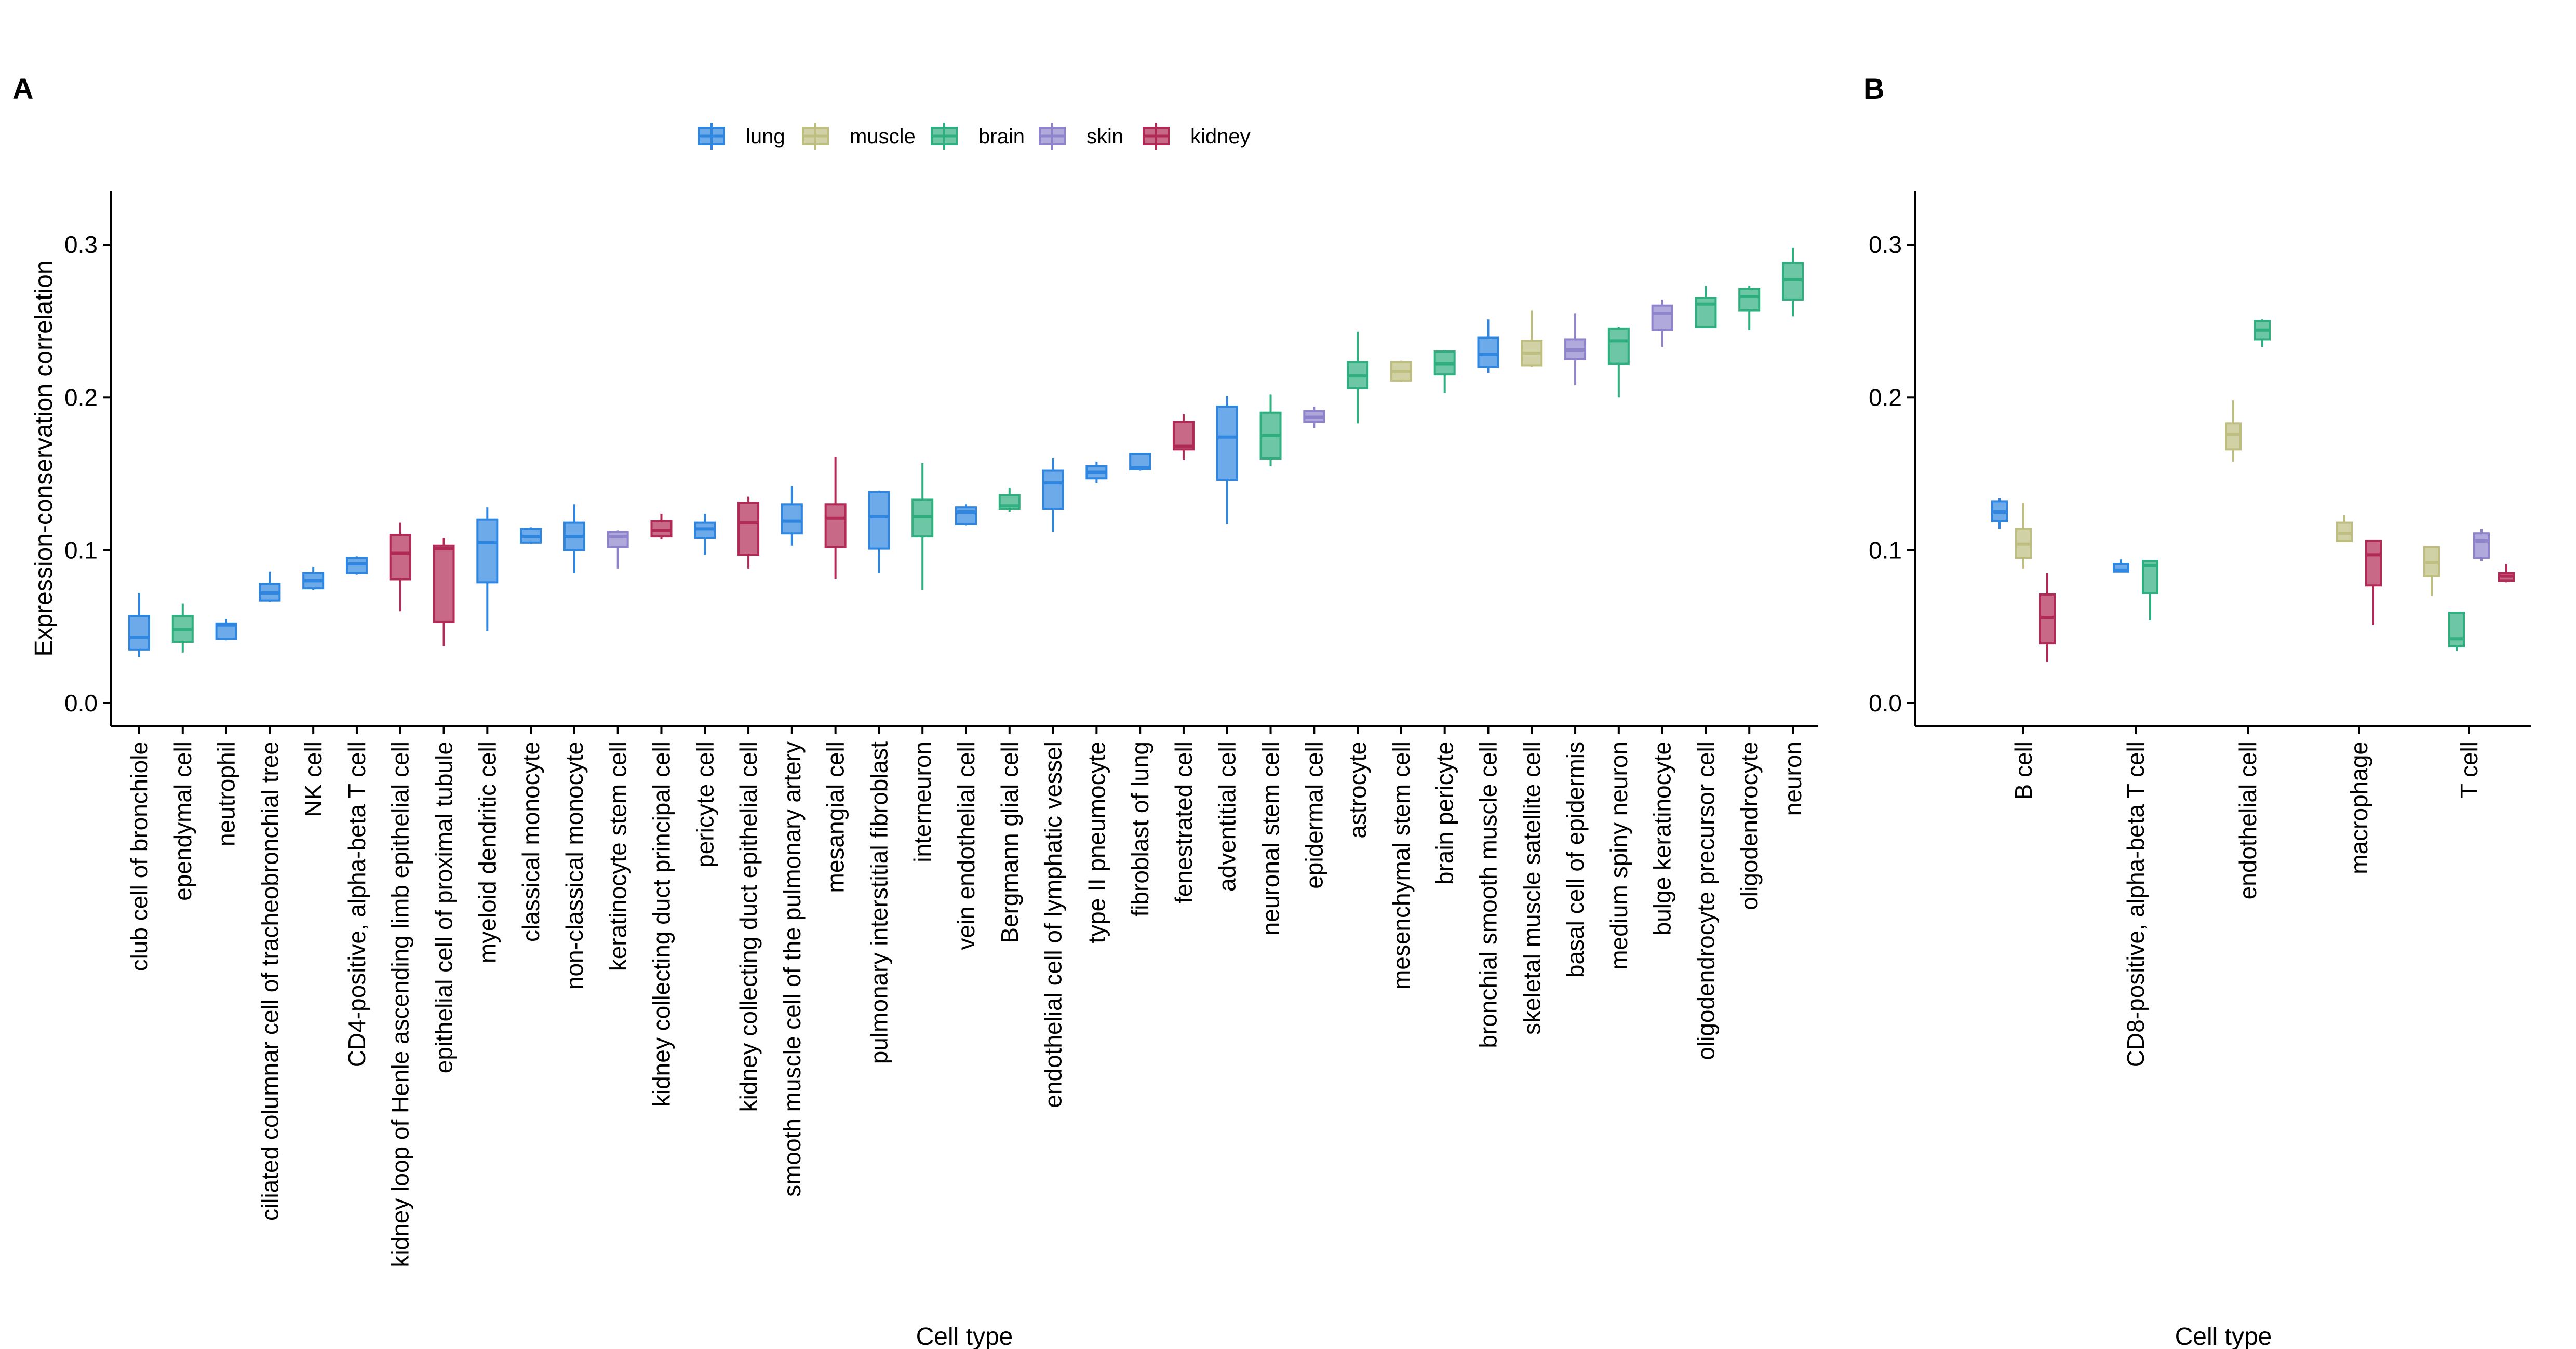  What do you see at coordinates (1053, 490) in the screenshot?
I see `box-endothelial-cell-of-lymphatic-vessel-iqr-box` at bounding box center [1053, 490].